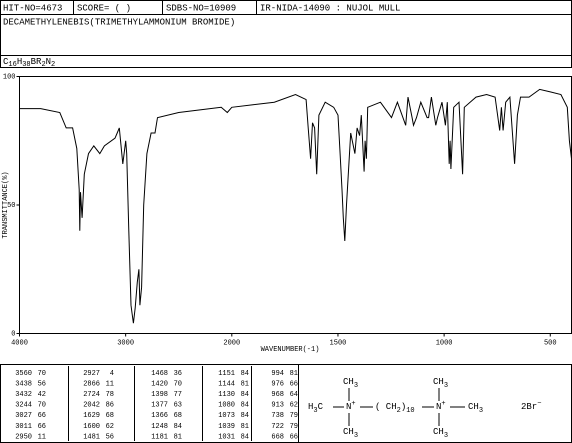 The height and width of the screenshot is (443, 572). I want to click on score: SCORE= ( ), so click(104, 8).